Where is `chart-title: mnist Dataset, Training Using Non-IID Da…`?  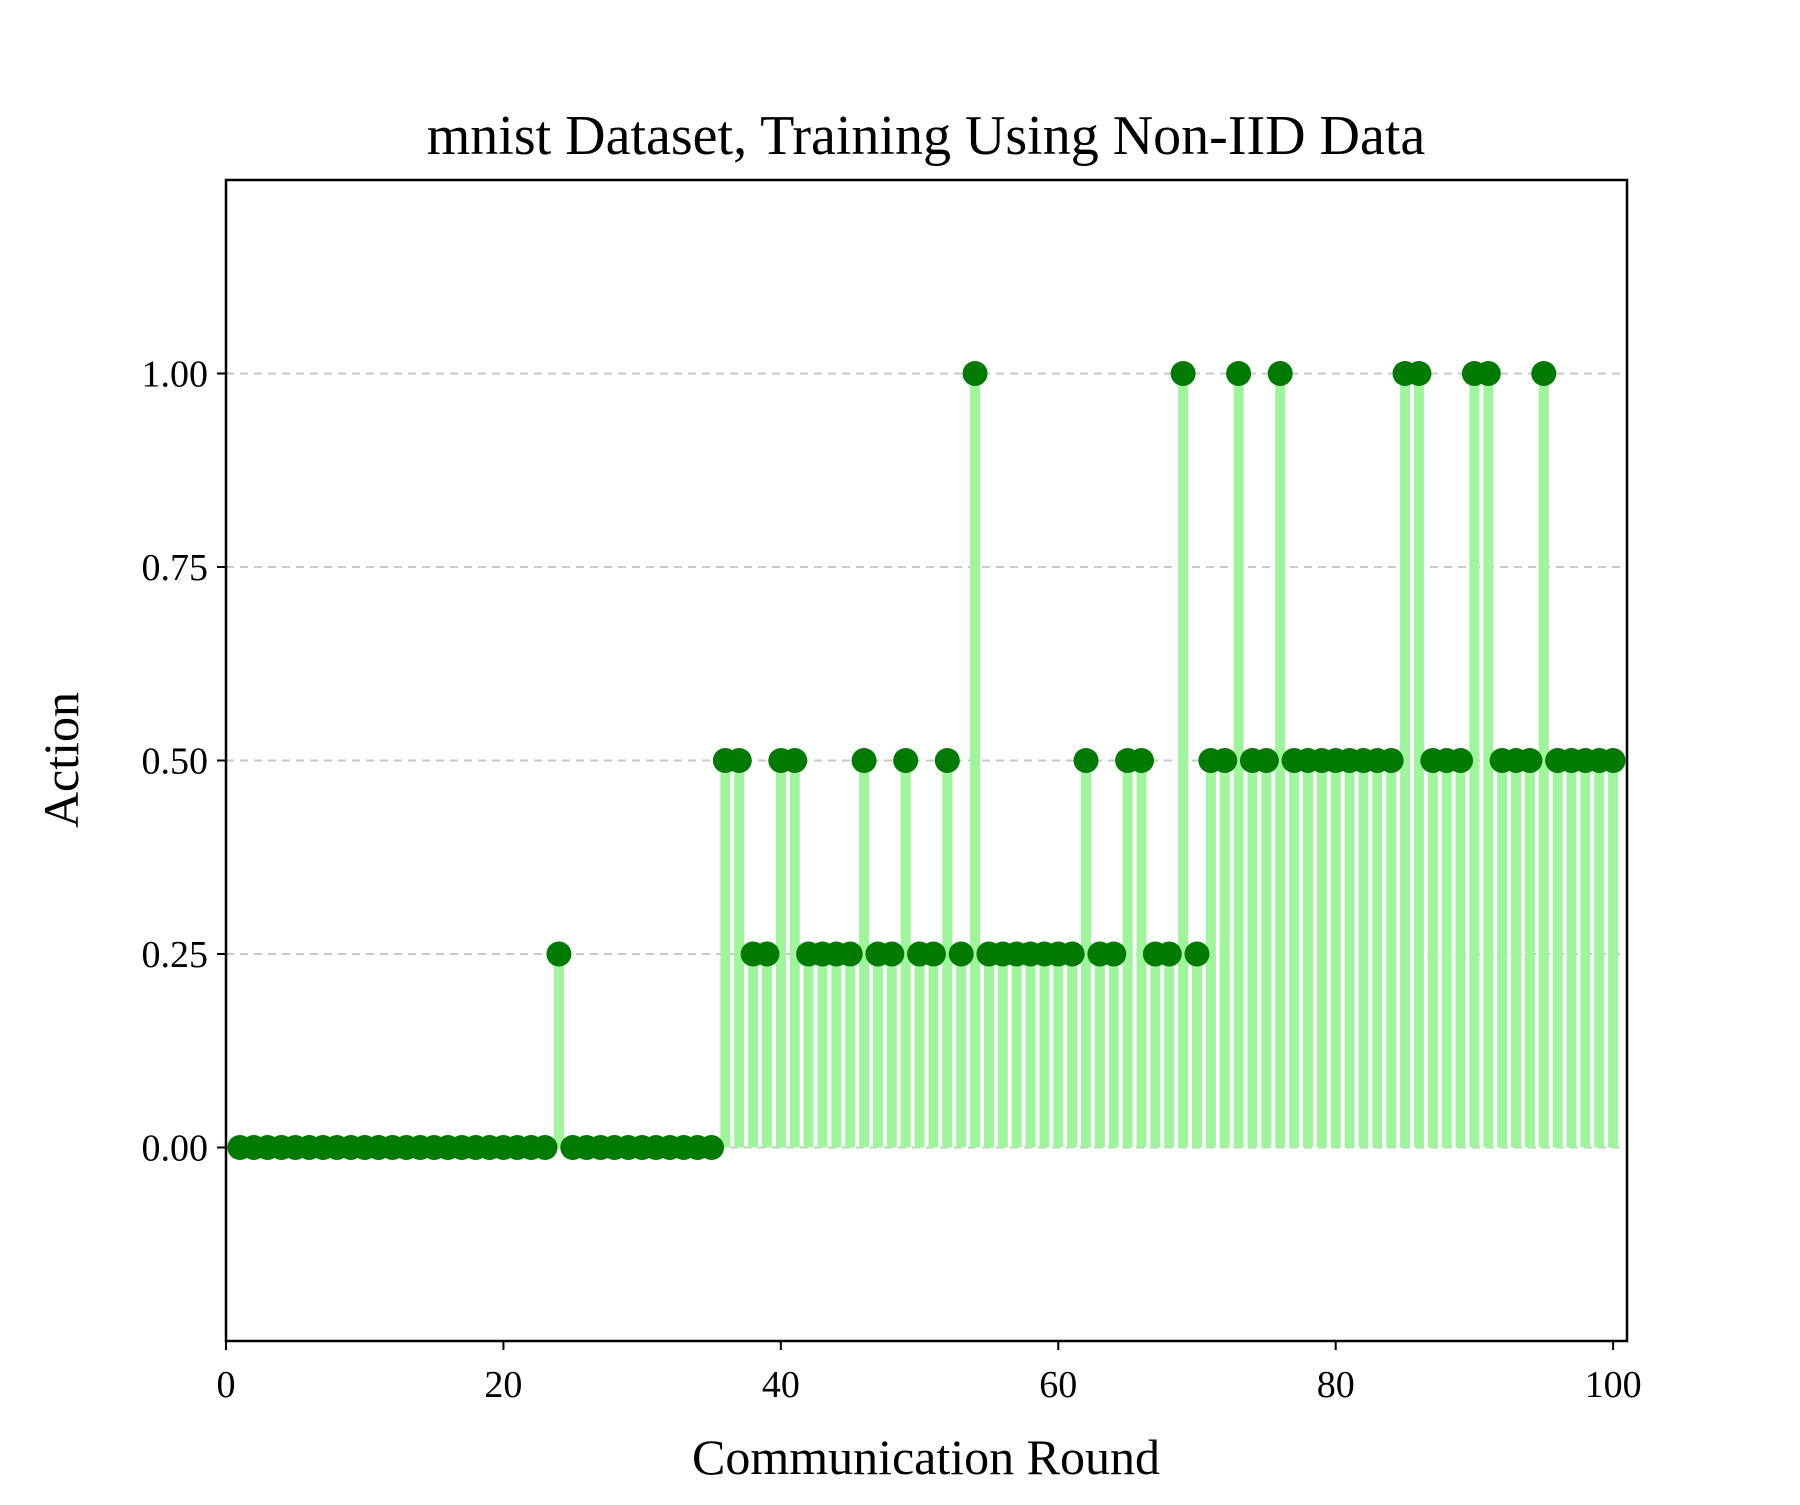 chart-title: mnist Dataset, Training Using Non-IID Da… is located at coordinates (926, 136).